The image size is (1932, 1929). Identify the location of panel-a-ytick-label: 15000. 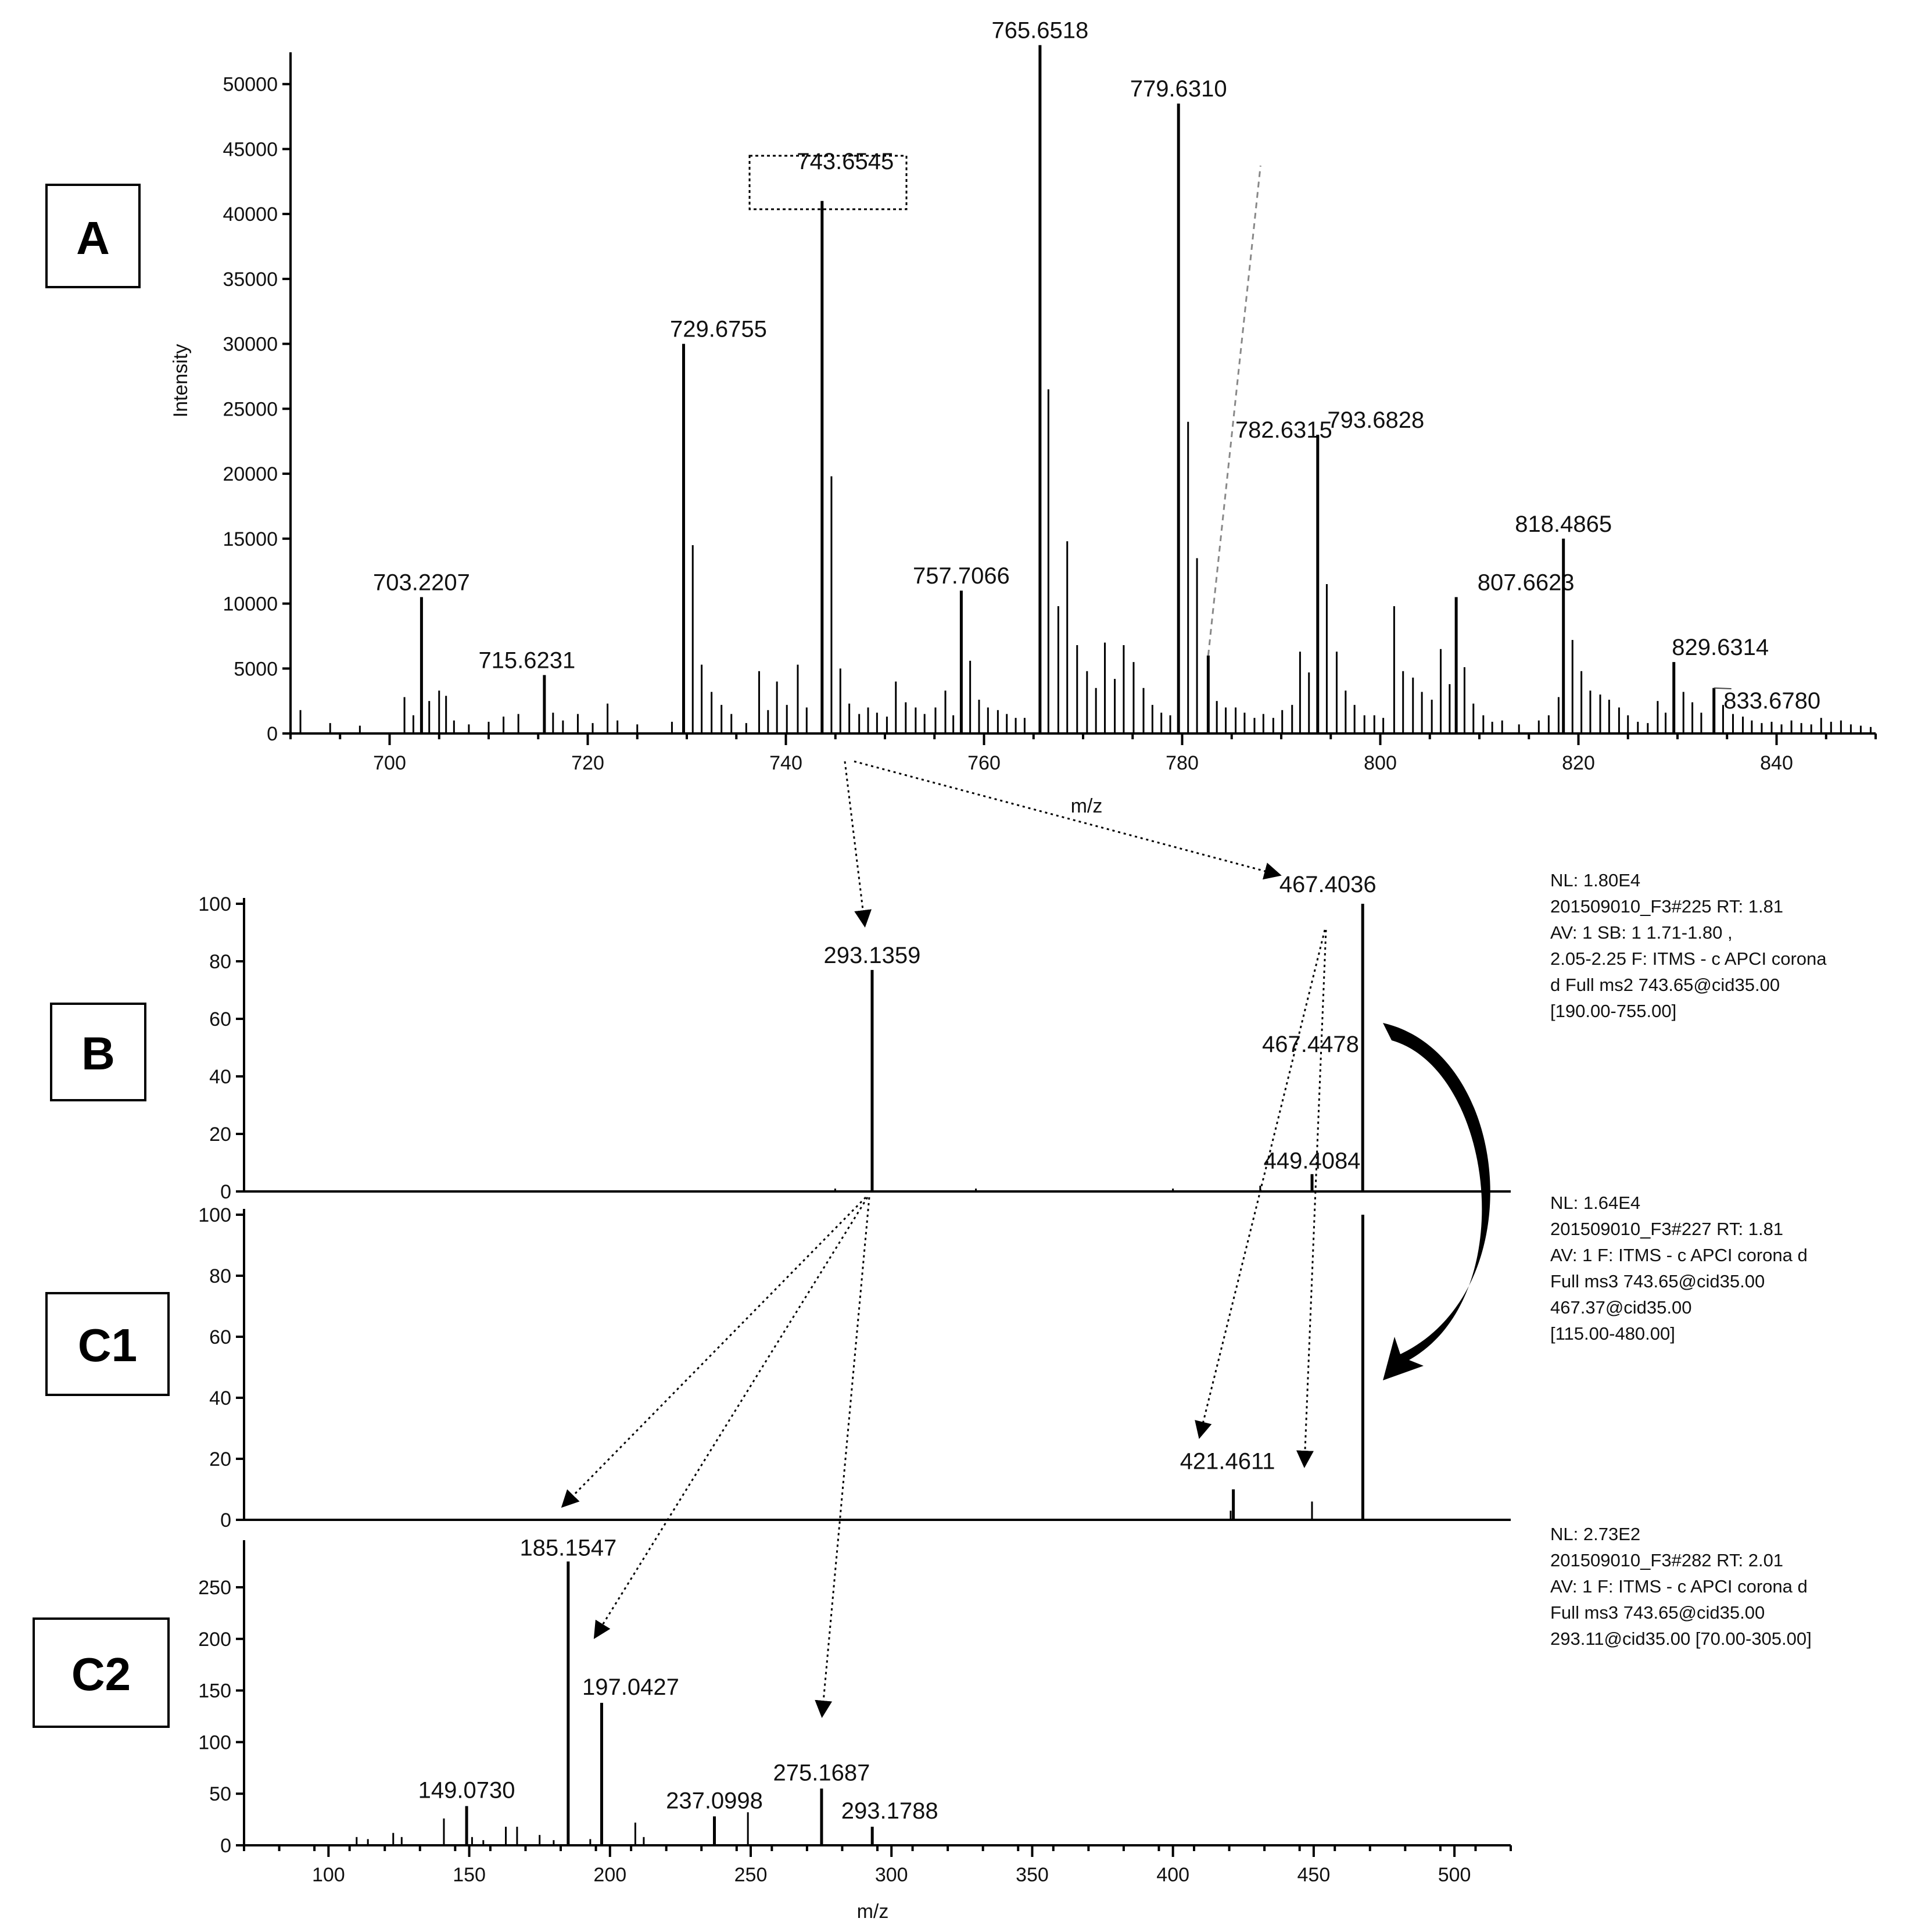
(250, 539).